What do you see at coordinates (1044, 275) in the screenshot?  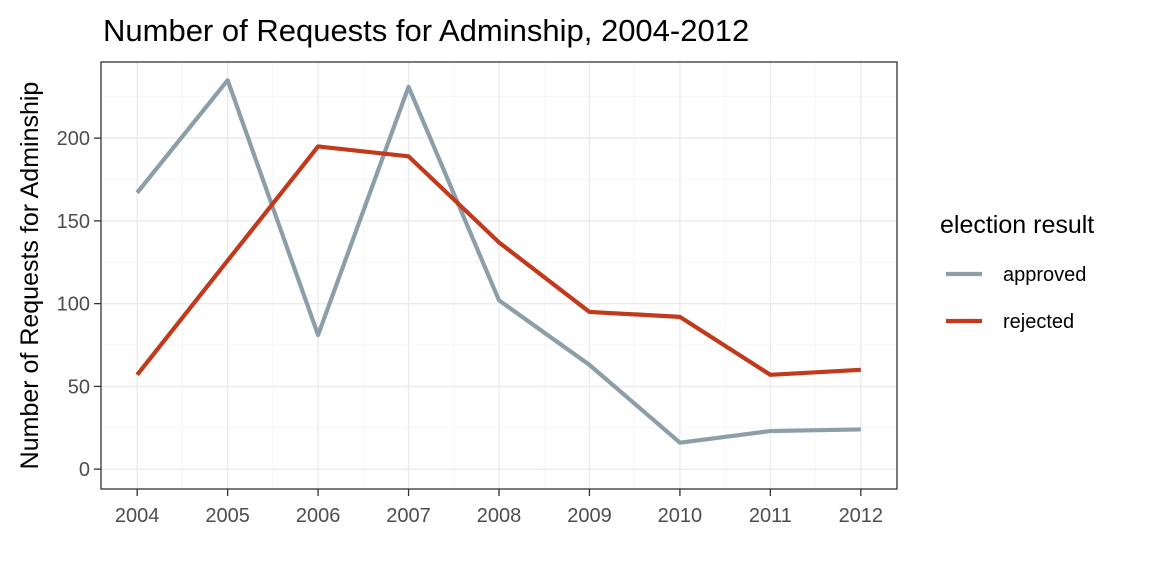 I see `legend-label: approved` at bounding box center [1044, 275].